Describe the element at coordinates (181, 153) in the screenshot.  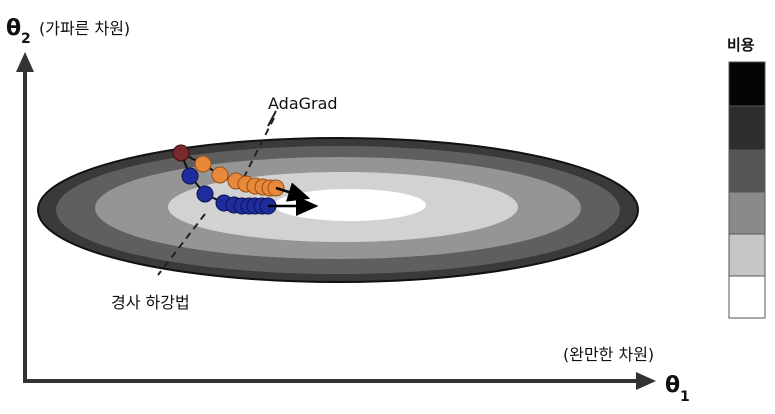
I see `start-point` at that location.